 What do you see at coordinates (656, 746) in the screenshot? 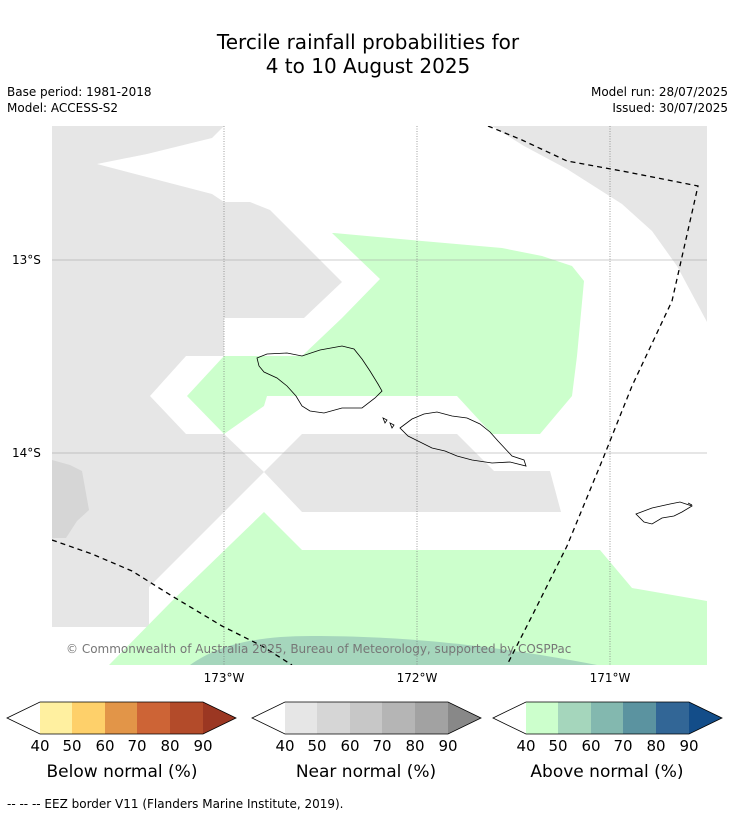
I see `cb-above-tick-80: 80` at bounding box center [656, 746].